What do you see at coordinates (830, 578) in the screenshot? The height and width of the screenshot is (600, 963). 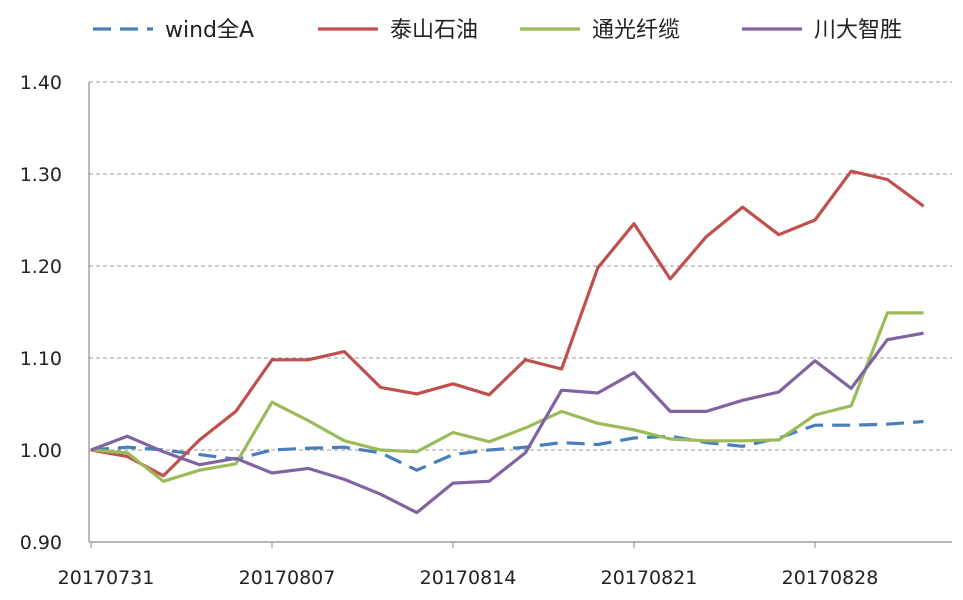 I see `x-tick-label: 20170828` at bounding box center [830, 578].